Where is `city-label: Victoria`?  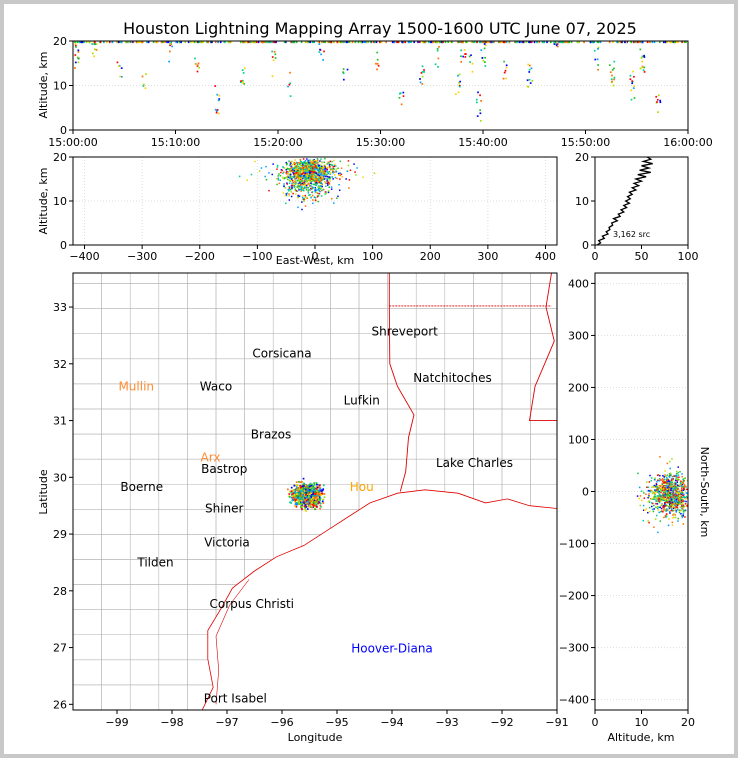 city-label: Victoria is located at coordinates (227, 543).